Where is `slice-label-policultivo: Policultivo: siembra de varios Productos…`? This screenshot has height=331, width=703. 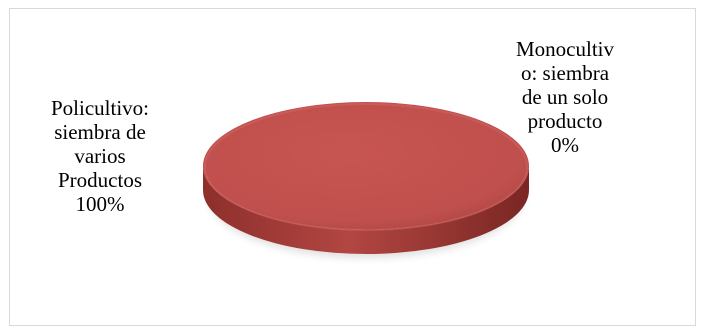
slice-label-policultivo: Policultivo: siembra de varios Productos… is located at coordinates (100, 156).